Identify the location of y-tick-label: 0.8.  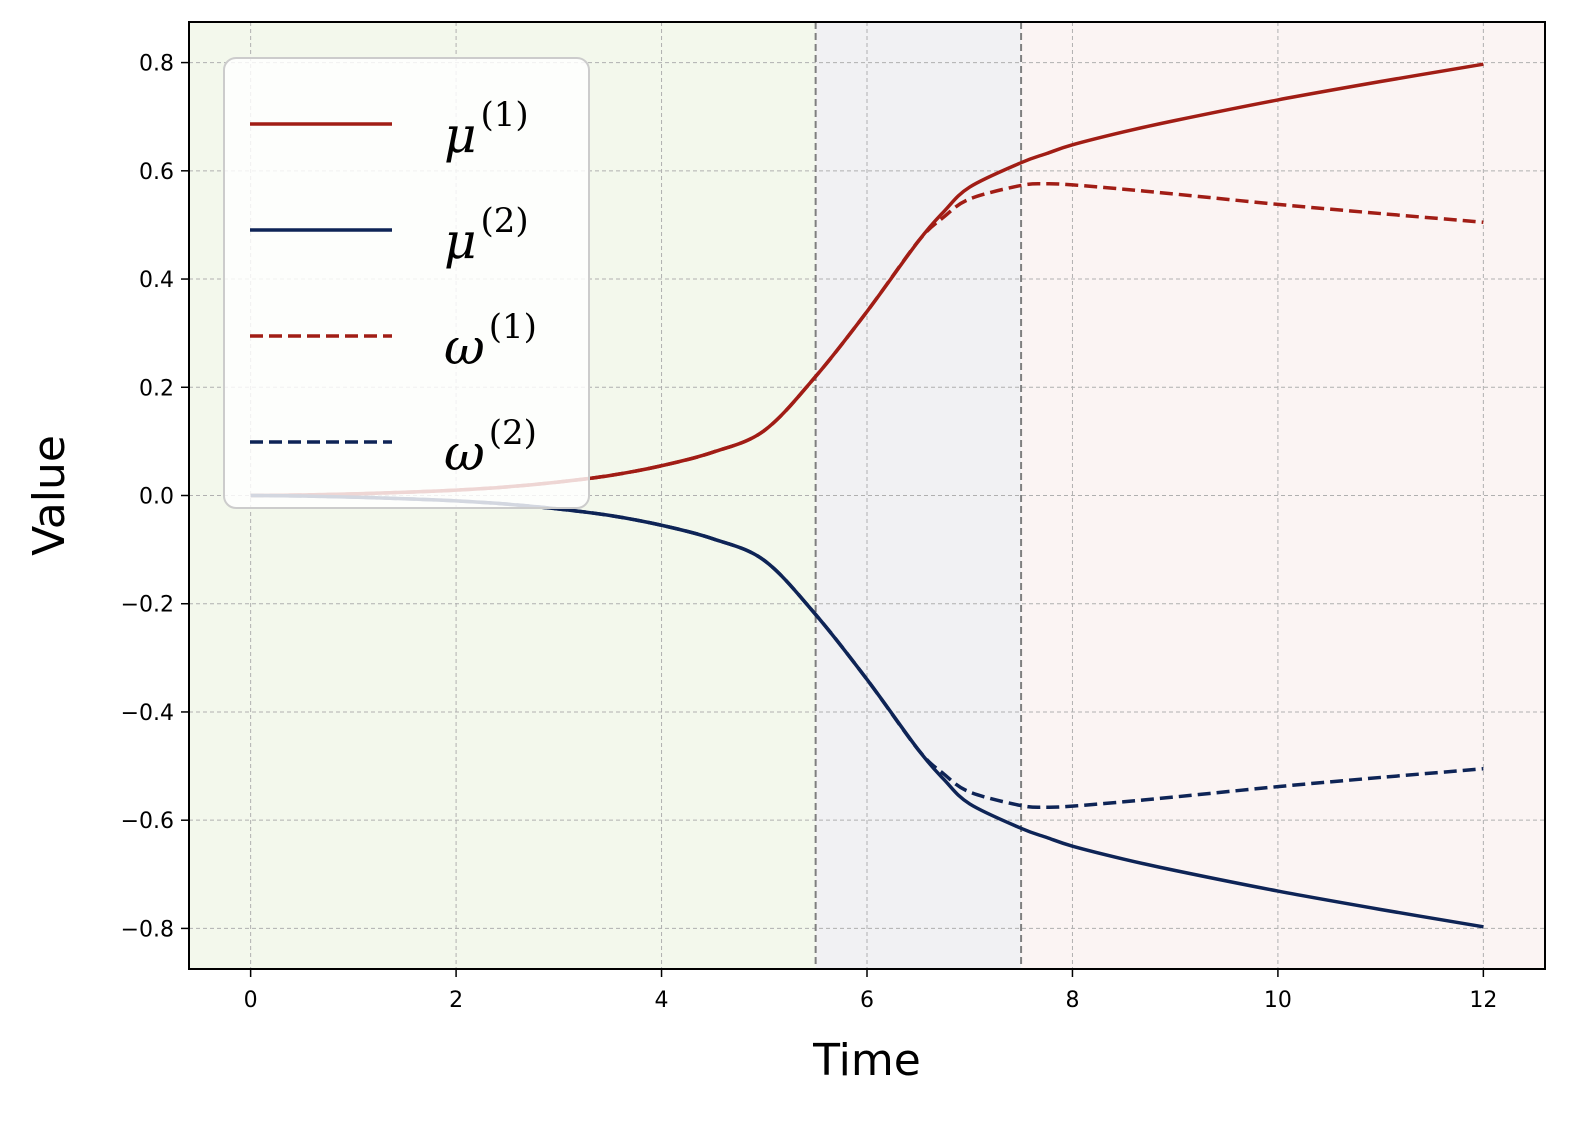
(156, 64).